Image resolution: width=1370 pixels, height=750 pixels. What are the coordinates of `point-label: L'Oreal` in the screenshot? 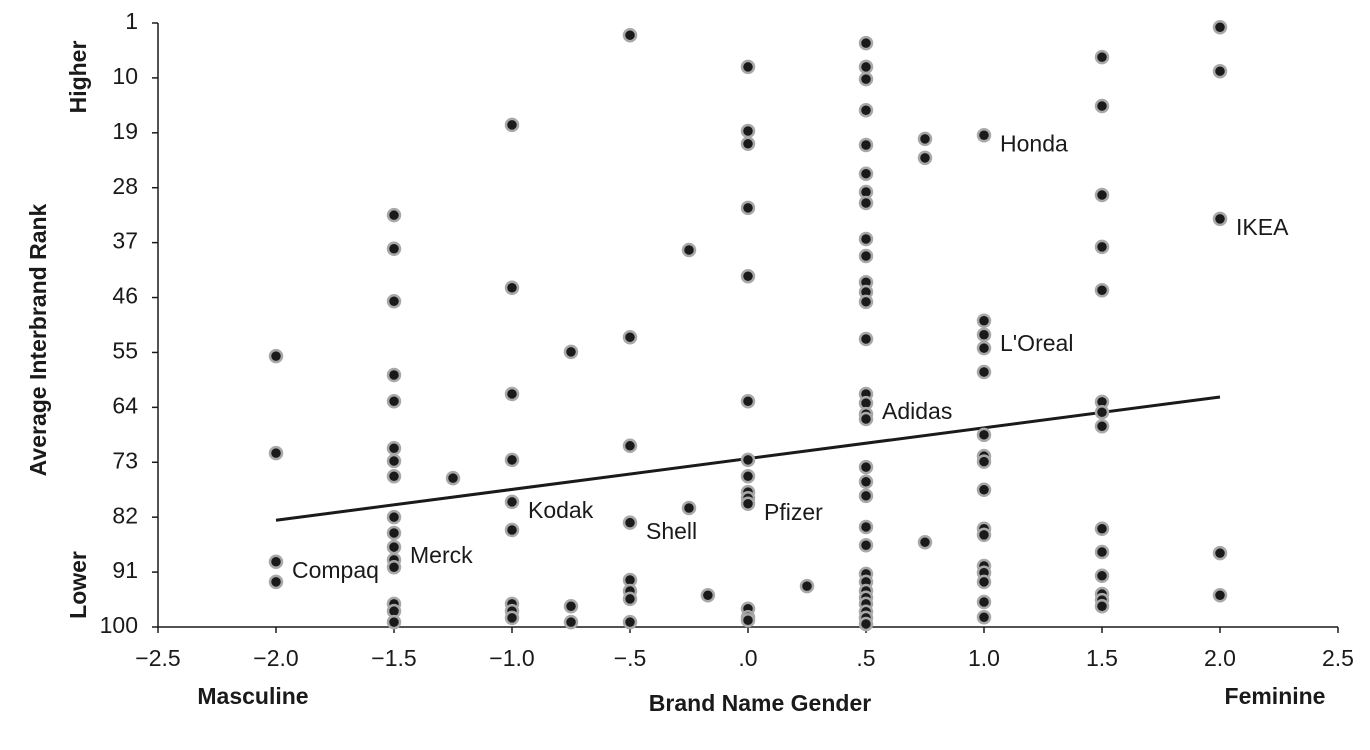 It's located at (1036, 343).